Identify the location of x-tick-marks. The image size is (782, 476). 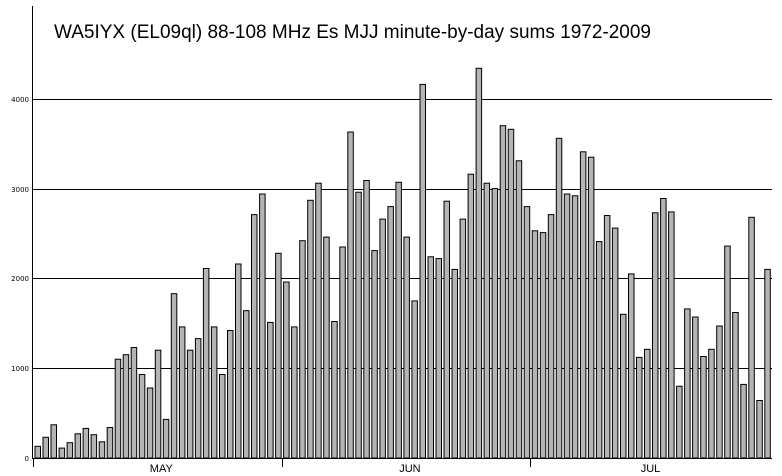
(282, 462).